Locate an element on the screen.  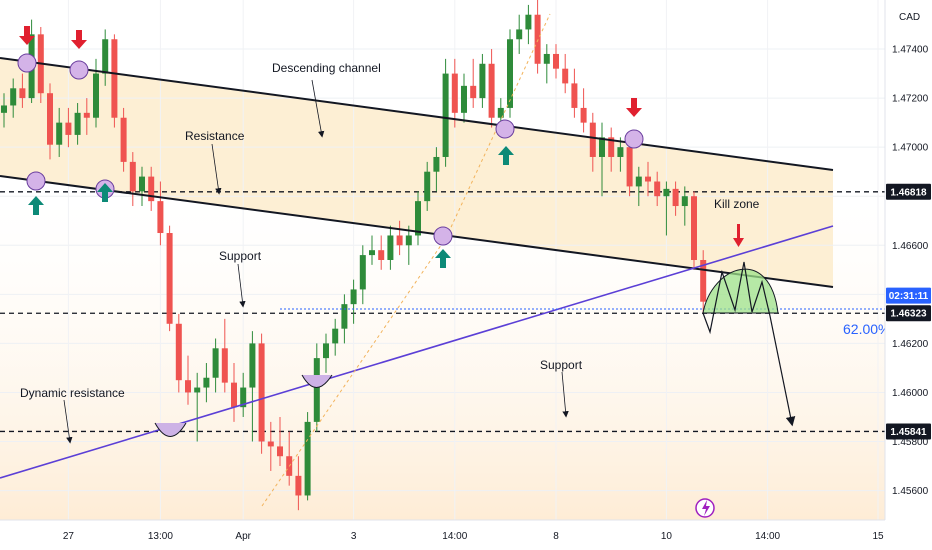
lightning-icon is located at coordinates (706, 508).